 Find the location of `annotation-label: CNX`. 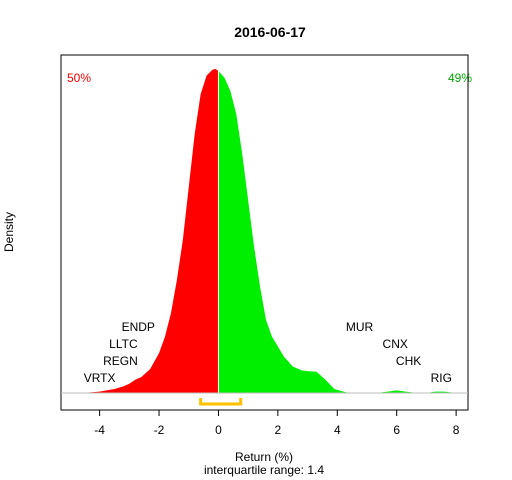

annotation-label: CNX is located at coordinates (395, 344).